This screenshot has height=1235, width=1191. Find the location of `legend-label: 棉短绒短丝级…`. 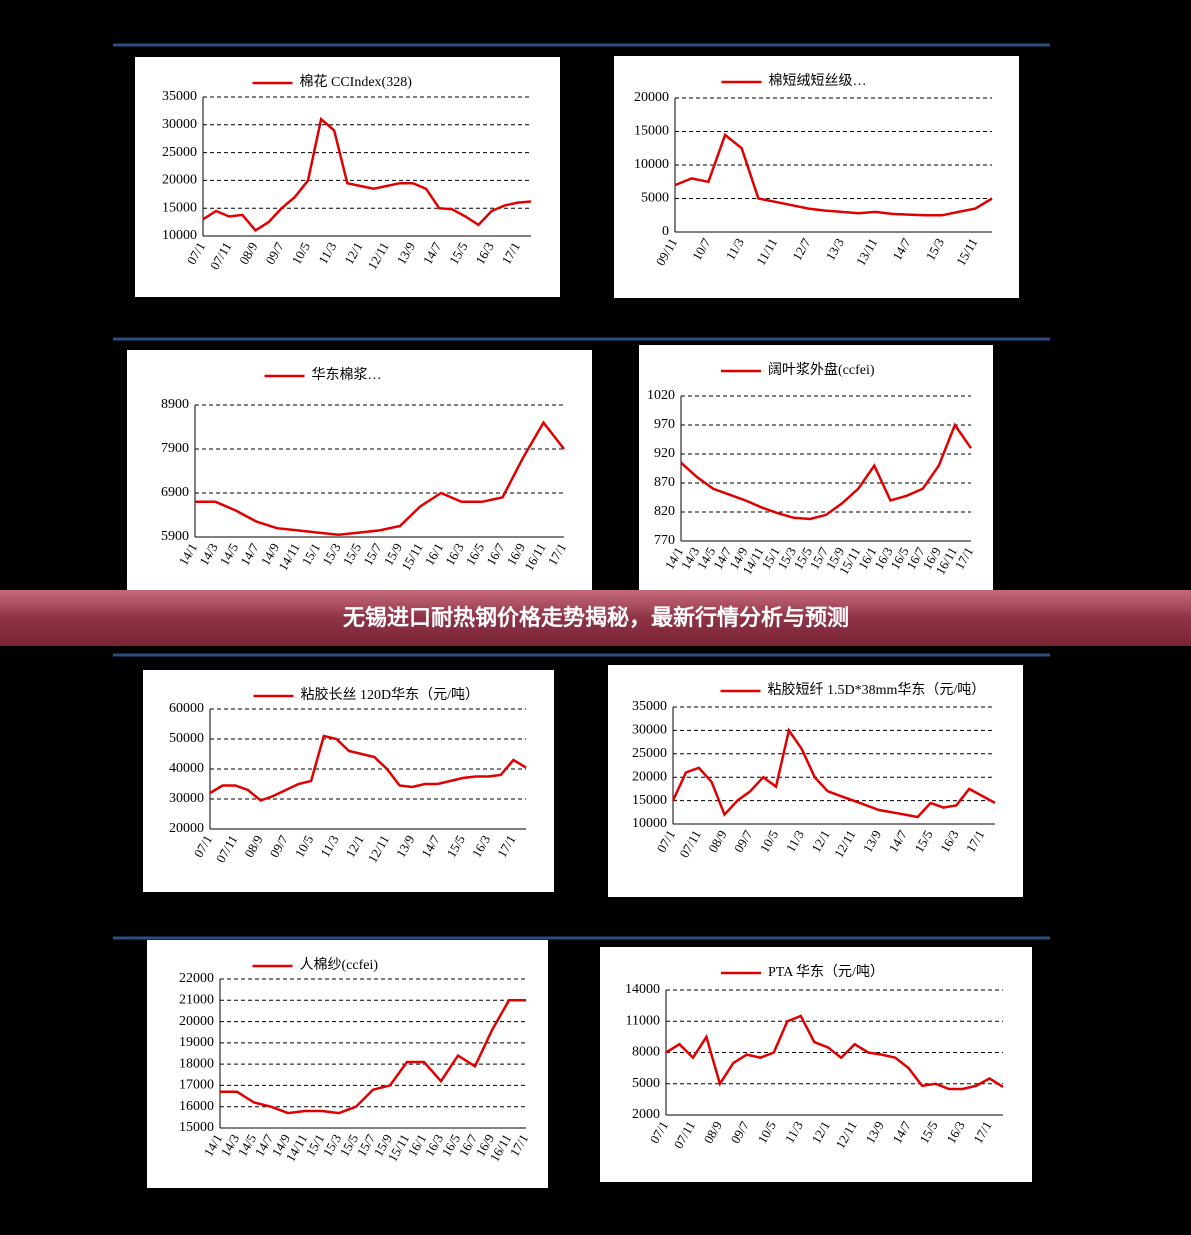

legend-label: 棉短绒短丝级… is located at coordinates (818, 80).